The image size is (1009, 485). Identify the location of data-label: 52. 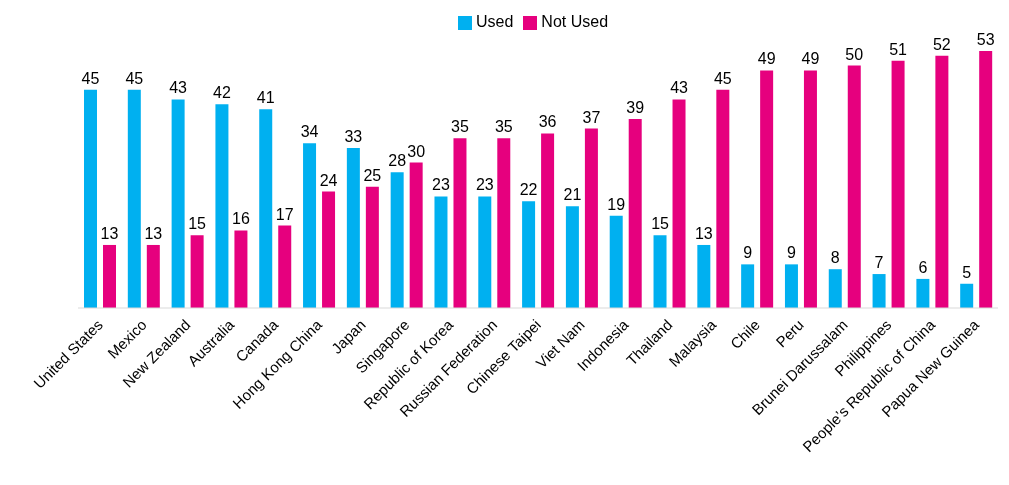
(941, 44).